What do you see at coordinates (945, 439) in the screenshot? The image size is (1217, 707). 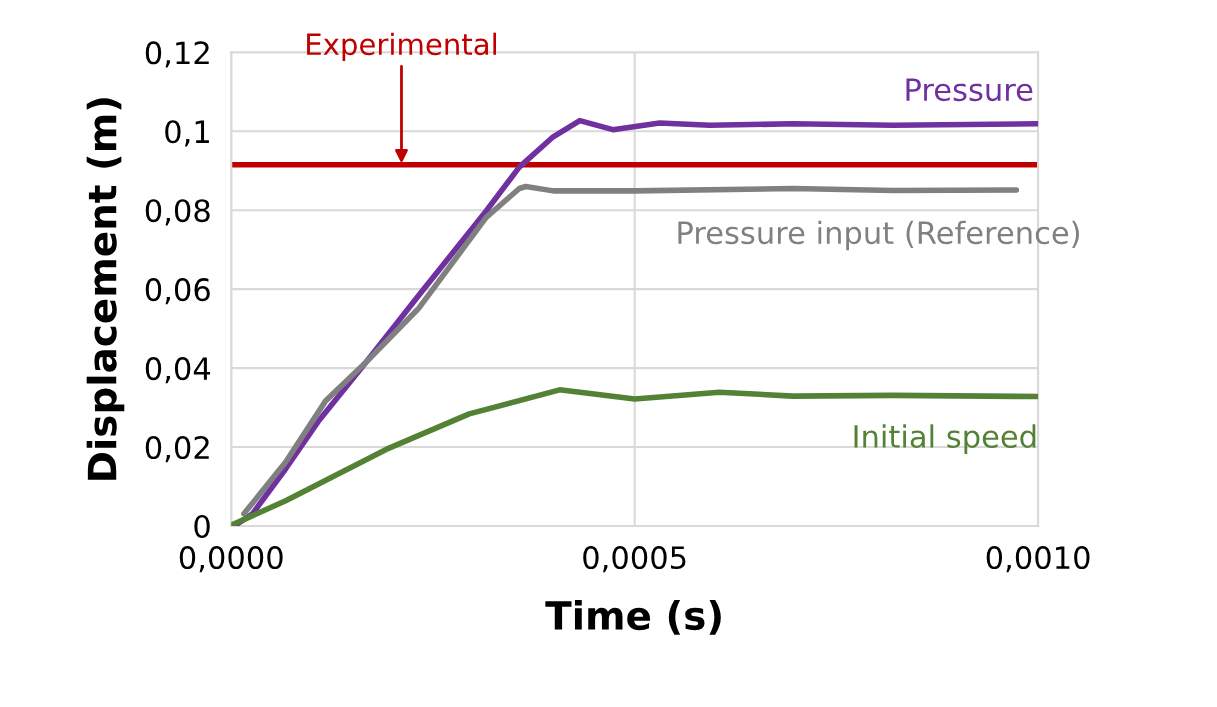 I see `series-label: Initial speed` at bounding box center [945, 439].